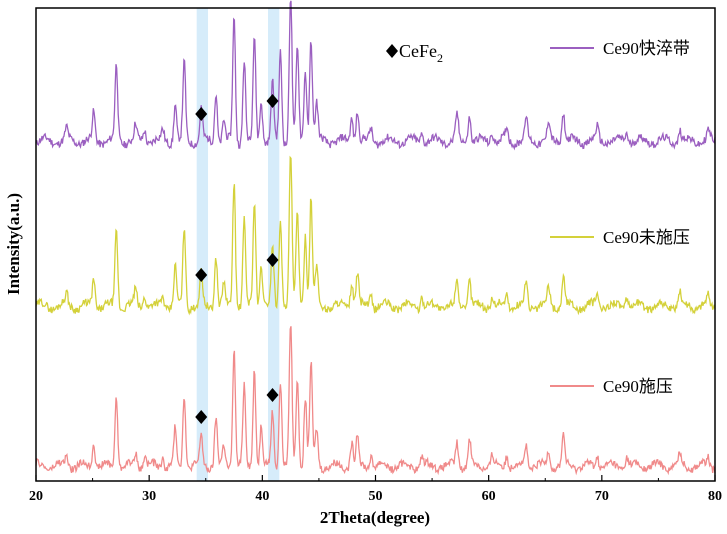 The image size is (727, 534). I want to click on phase-label: CeFe2, so click(421, 53).